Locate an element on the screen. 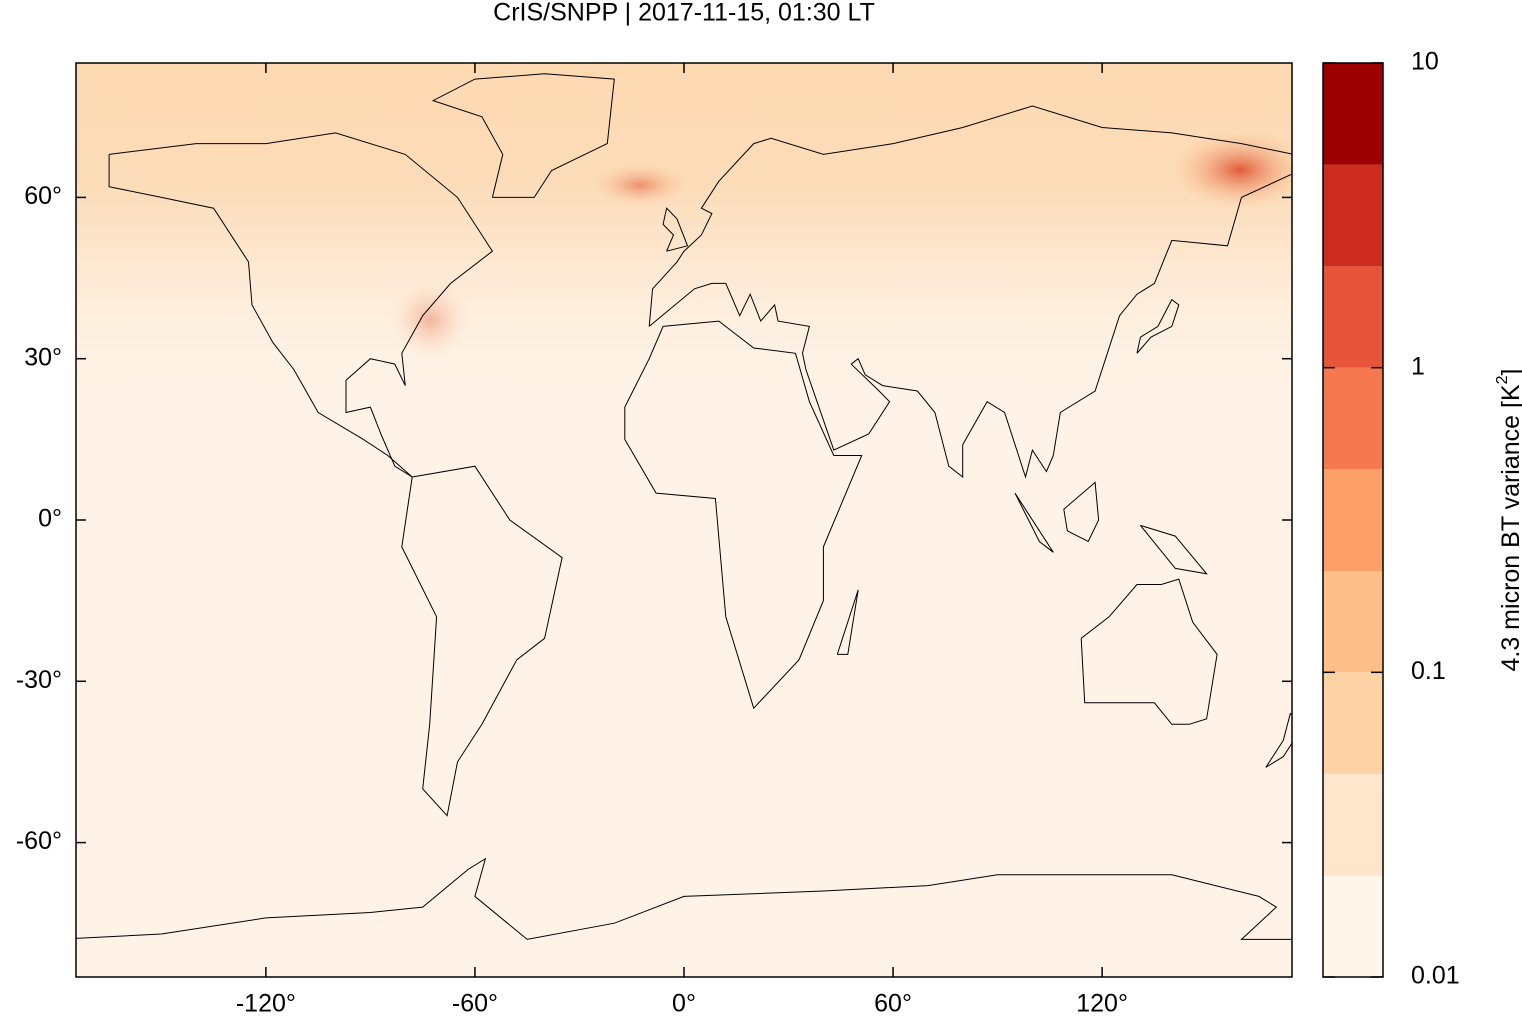 This screenshot has height=1025, width=1522. y-tick-label: -30° is located at coordinates (39, 680).